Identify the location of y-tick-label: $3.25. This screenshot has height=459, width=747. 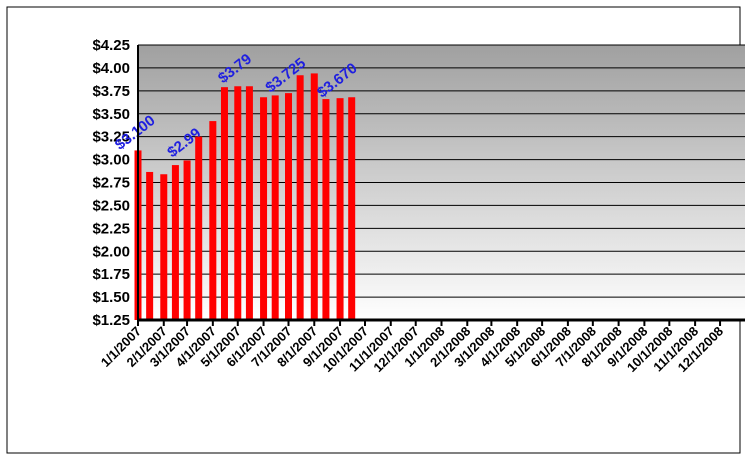
(111, 137).